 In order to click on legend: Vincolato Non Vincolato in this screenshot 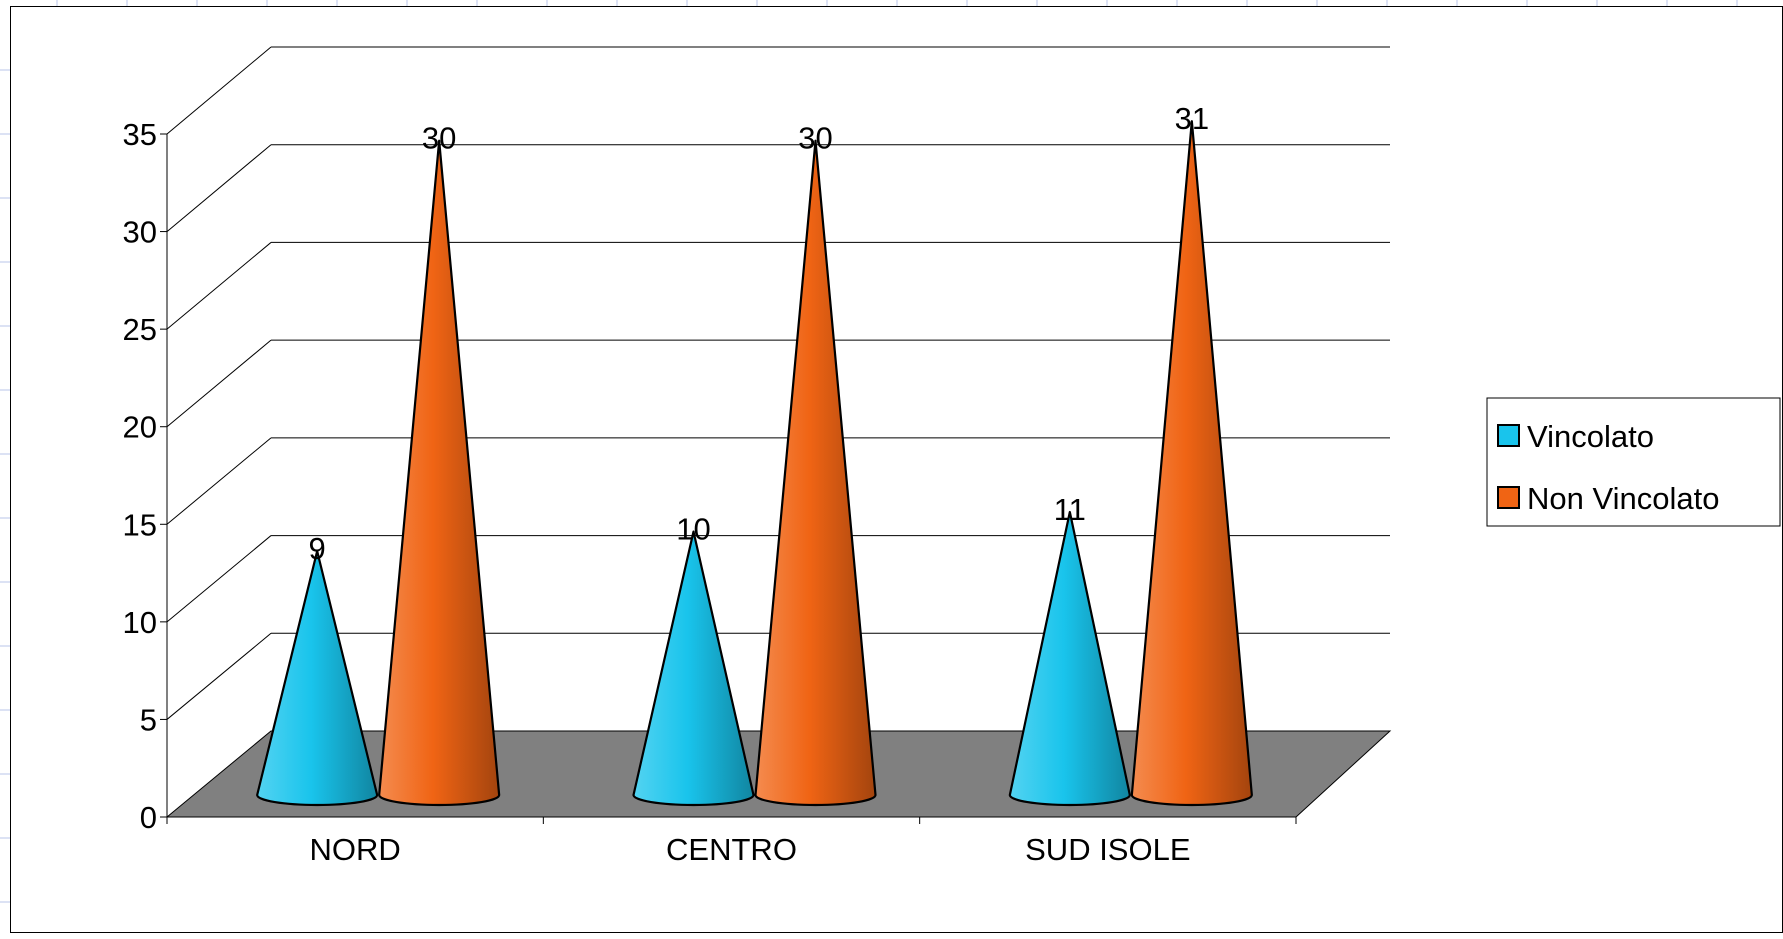, I will do `click(1633, 462)`.